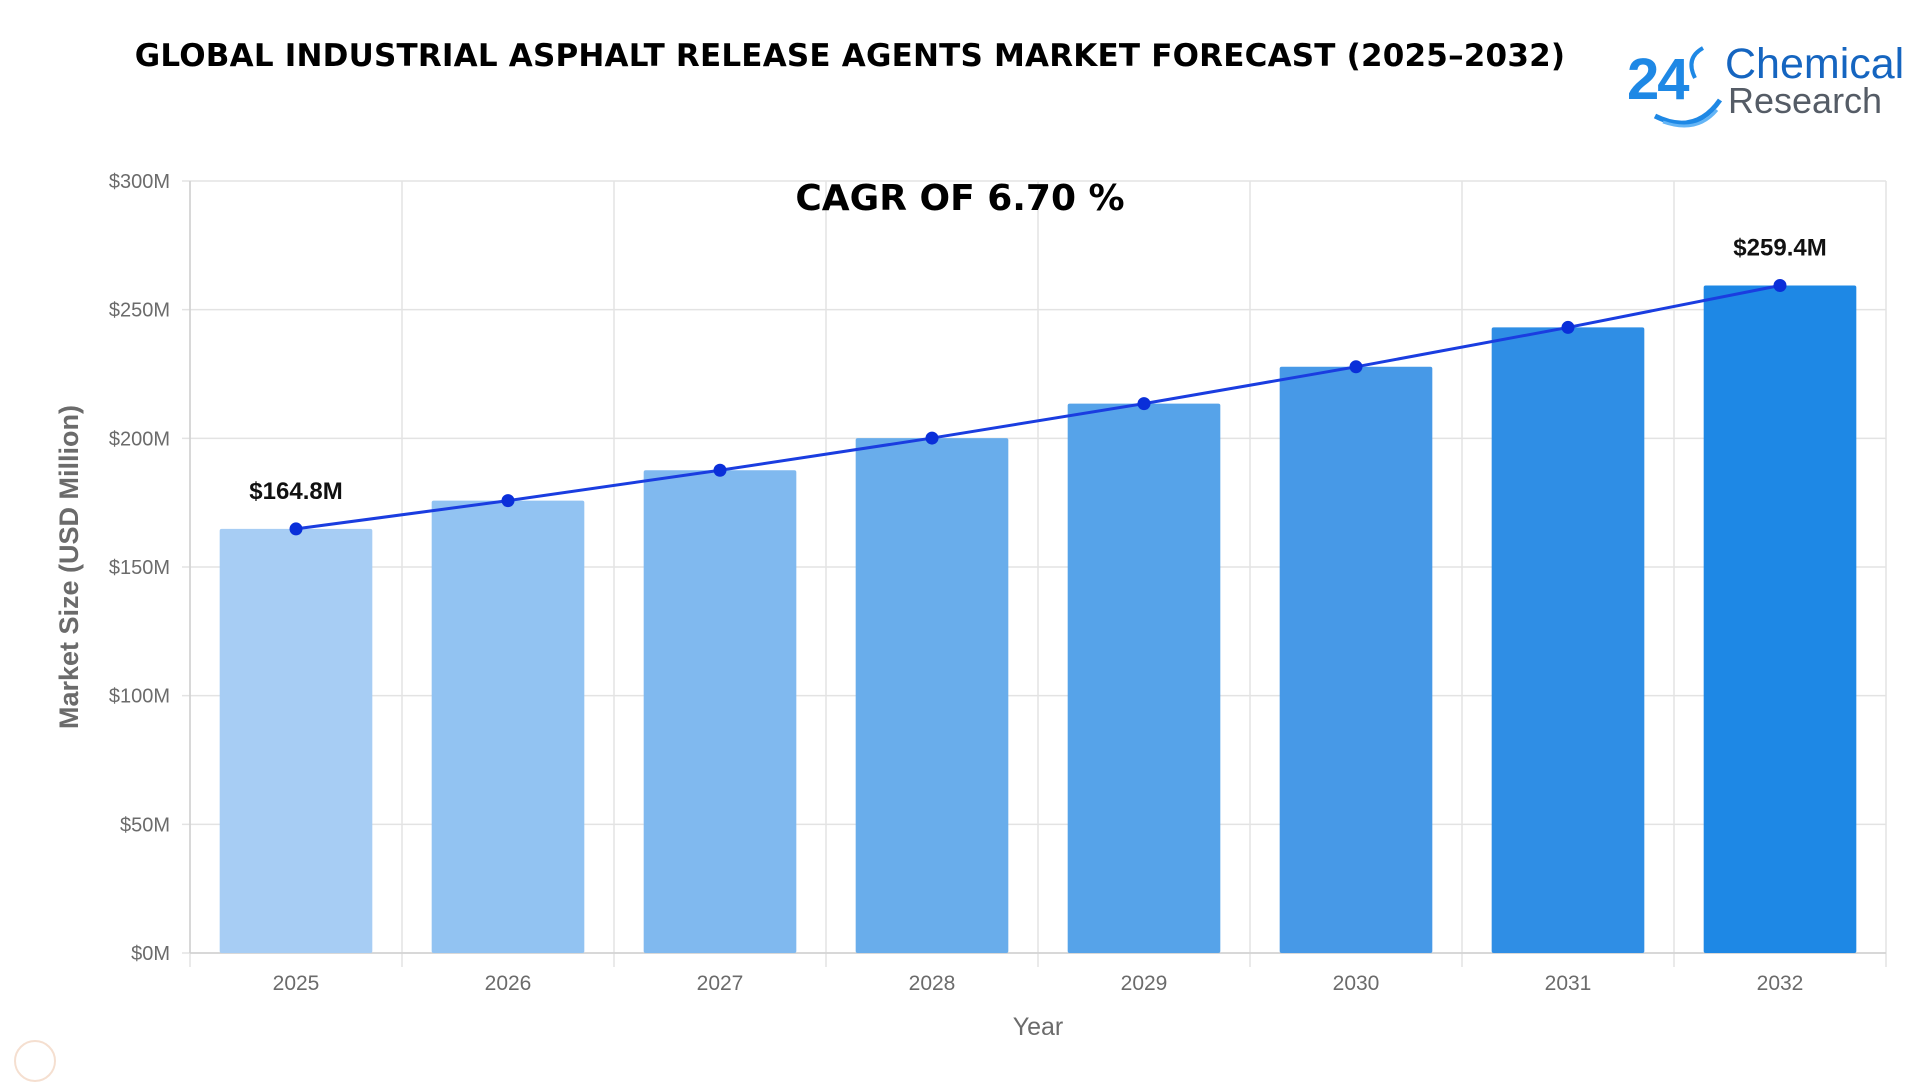 The height and width of the screenshot is (1082, 1920). Describe the element at coordinates (145, 825) in the screenshot. I see `y-tick-label: $50M` at that location.